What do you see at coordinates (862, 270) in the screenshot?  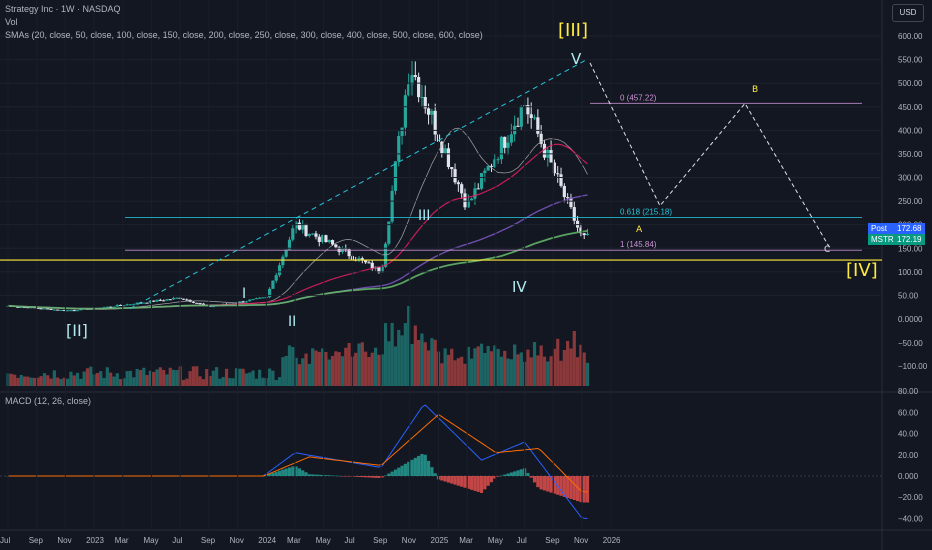 I see `wave-label: [IV]` at bounding box center [862, 270].